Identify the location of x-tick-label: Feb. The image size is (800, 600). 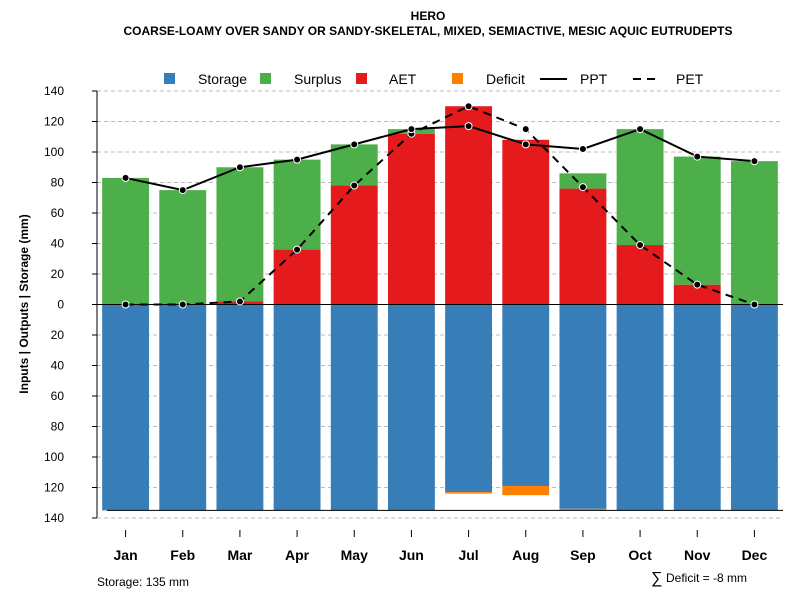
(182, 555).